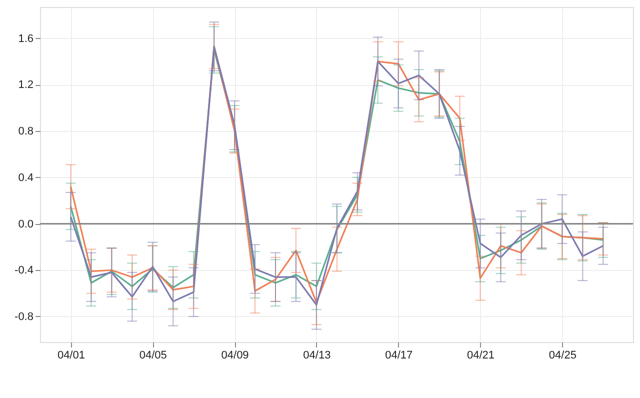 This screenshot has height=398, width=640. Describe the element at coordinates (26, 85) in the screenshot. I see `y-tick-label: 1.2` at that location.